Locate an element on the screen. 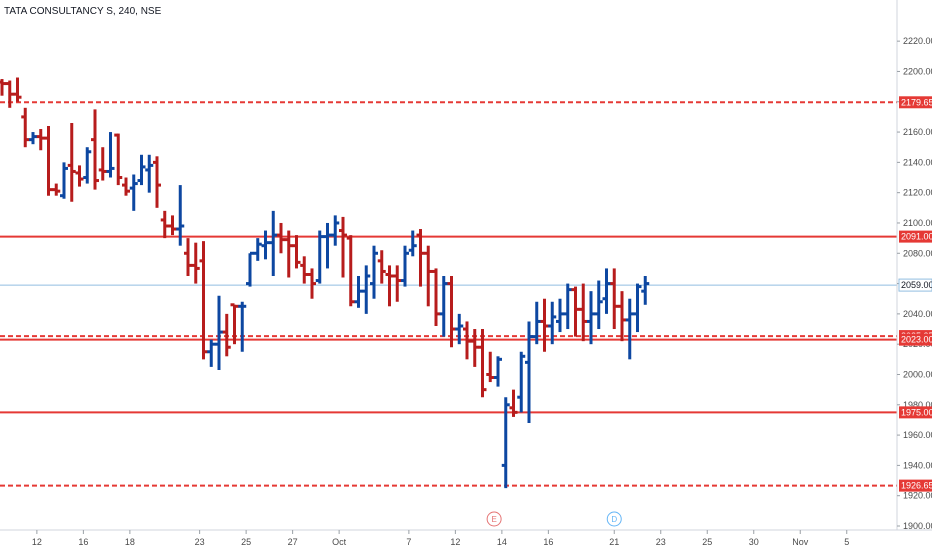 This screenshot has width=932, height=550. dividend-marker: D is located at coordinates (614, 519).